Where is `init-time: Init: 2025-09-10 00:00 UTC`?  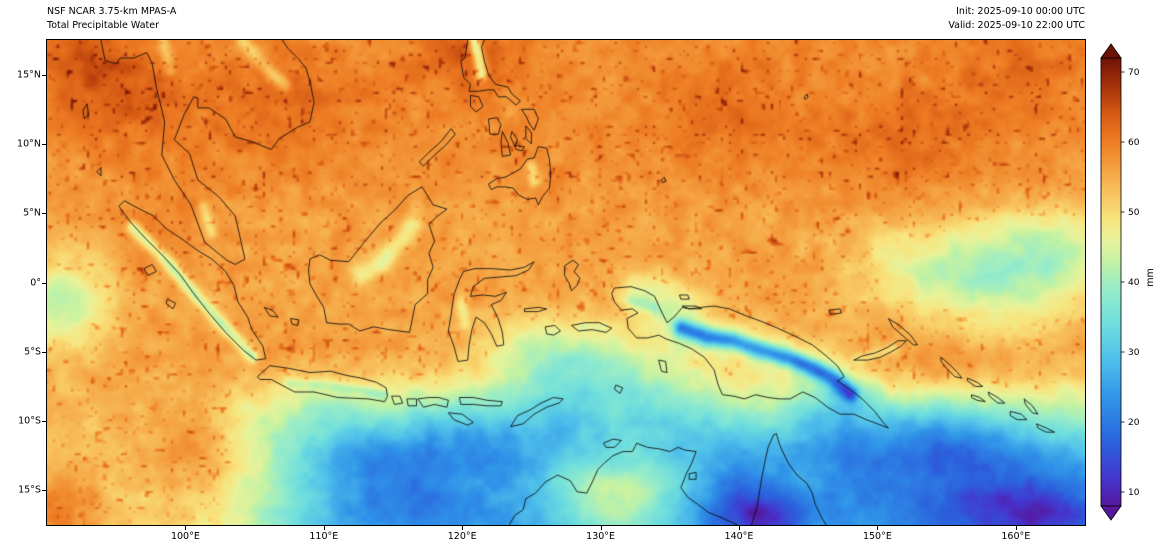 init-time: Init: 2025-09-10 00:00 UTC is located at coordinates (1020, 11).